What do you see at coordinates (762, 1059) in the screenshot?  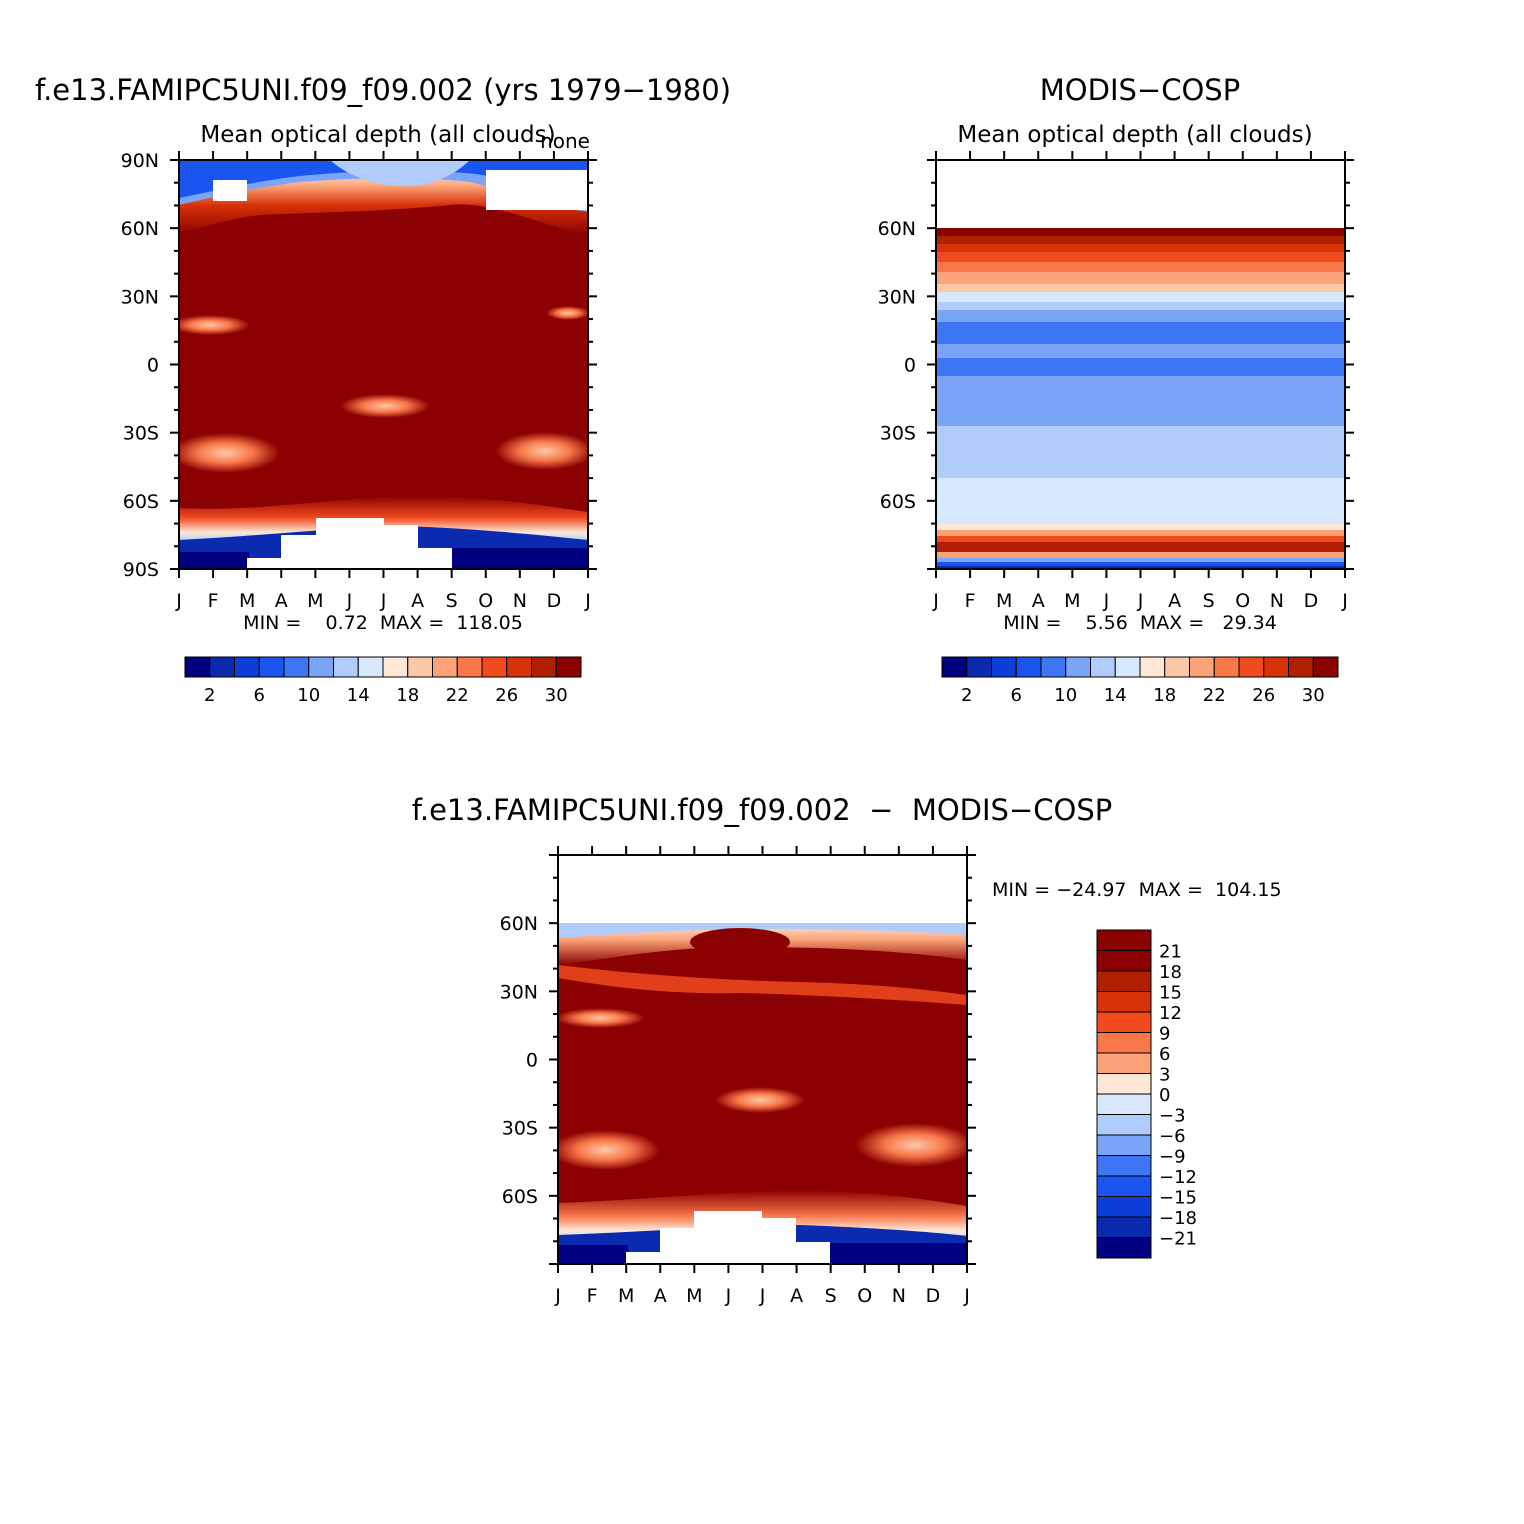 I see `diff-contour-field` at bounding box center [762, 1059].